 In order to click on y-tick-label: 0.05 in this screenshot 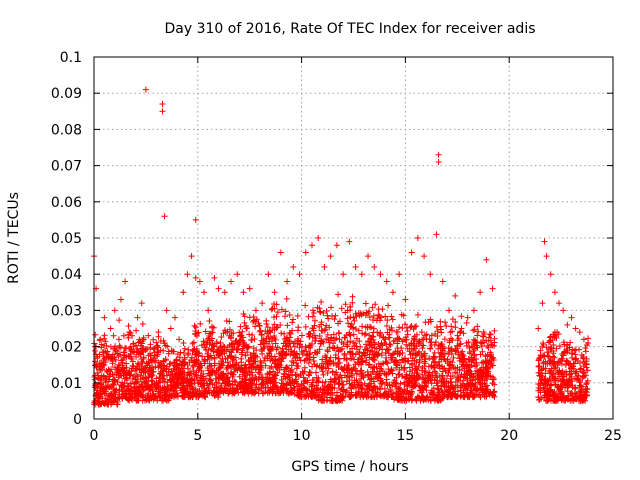, I will do `click(66, 239)`.